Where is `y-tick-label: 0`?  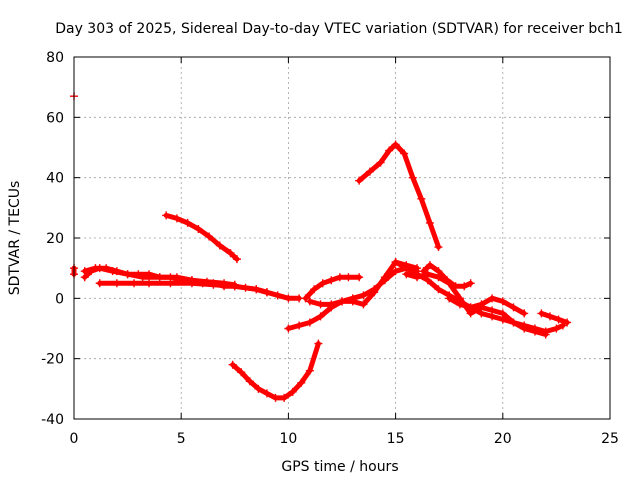 y-tick-label: 0 is located at coordinates (59, 299).